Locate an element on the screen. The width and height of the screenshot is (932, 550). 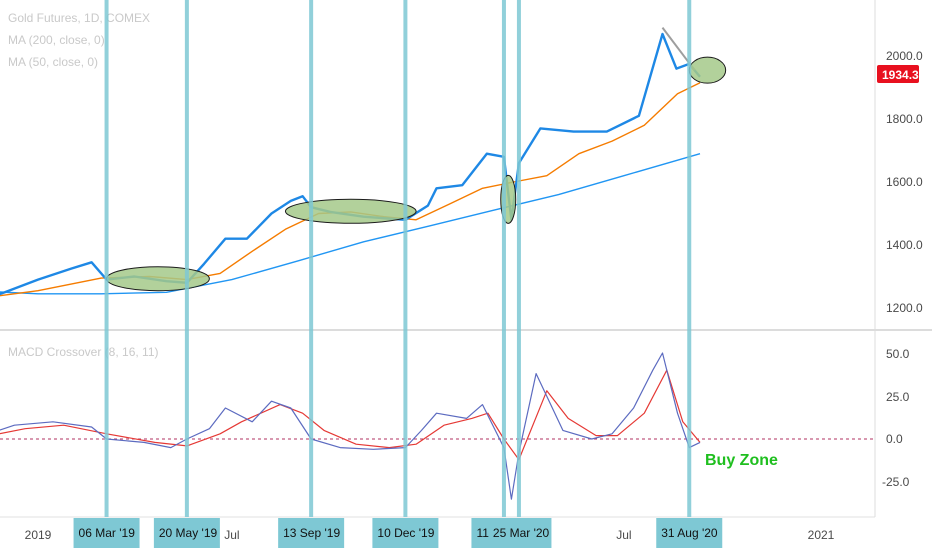
y-tick-50: 50.0 is located at coordinates (898, 354).